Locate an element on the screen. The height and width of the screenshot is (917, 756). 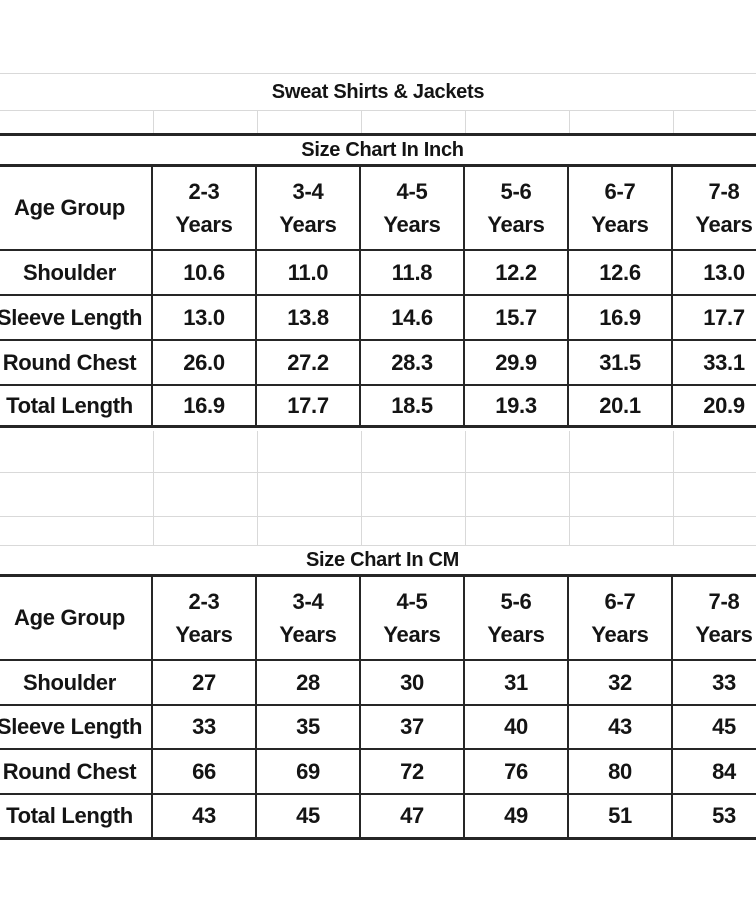
table-cell: 30 is located at coordinates (413, 683).